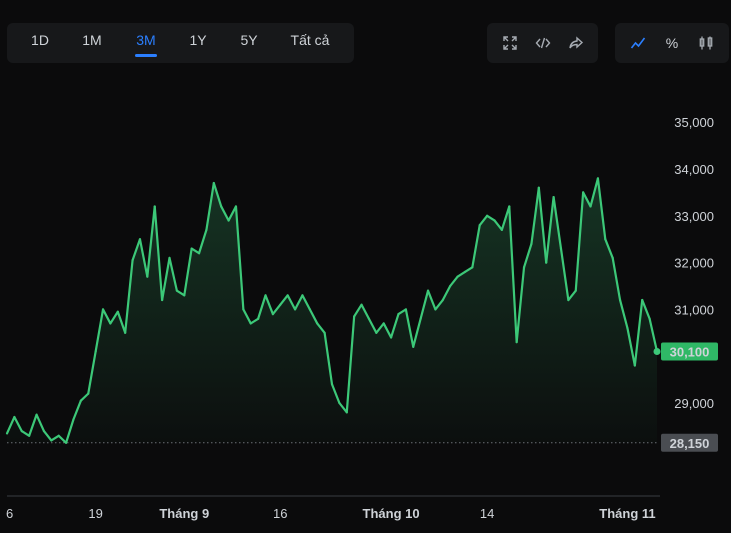 The height and width of the screenshot is (533, 731). Describe the element at coordinates (694, 403) in the screenshot. I see `y-tick-label: 29,000` at that location.